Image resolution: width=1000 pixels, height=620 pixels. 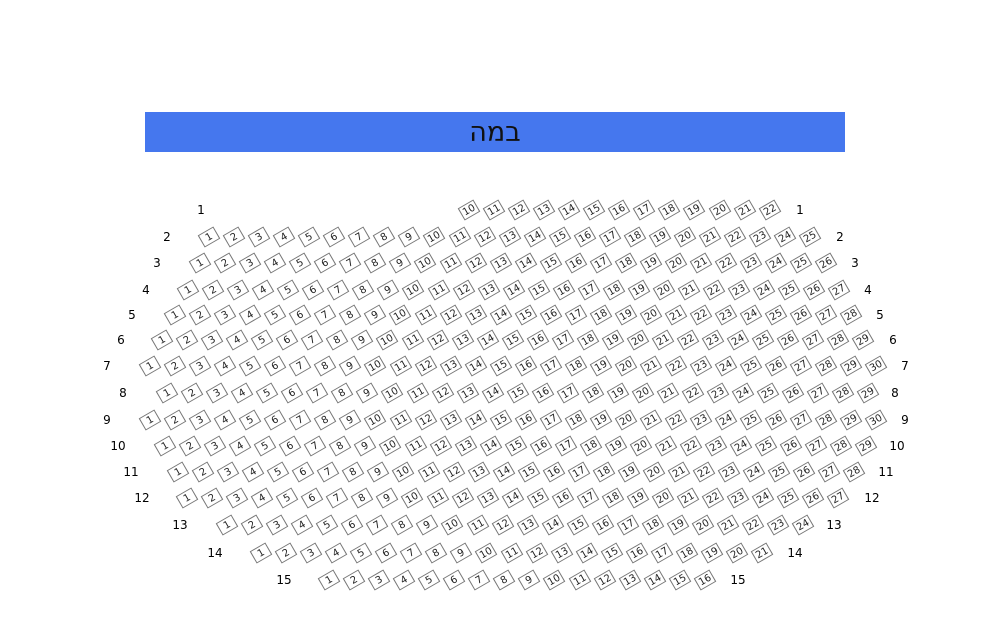 What do you see at coordinates (662, 553) in the screenshot?
I see `seat-row14-17: 17` at bounding box center [662, 553].